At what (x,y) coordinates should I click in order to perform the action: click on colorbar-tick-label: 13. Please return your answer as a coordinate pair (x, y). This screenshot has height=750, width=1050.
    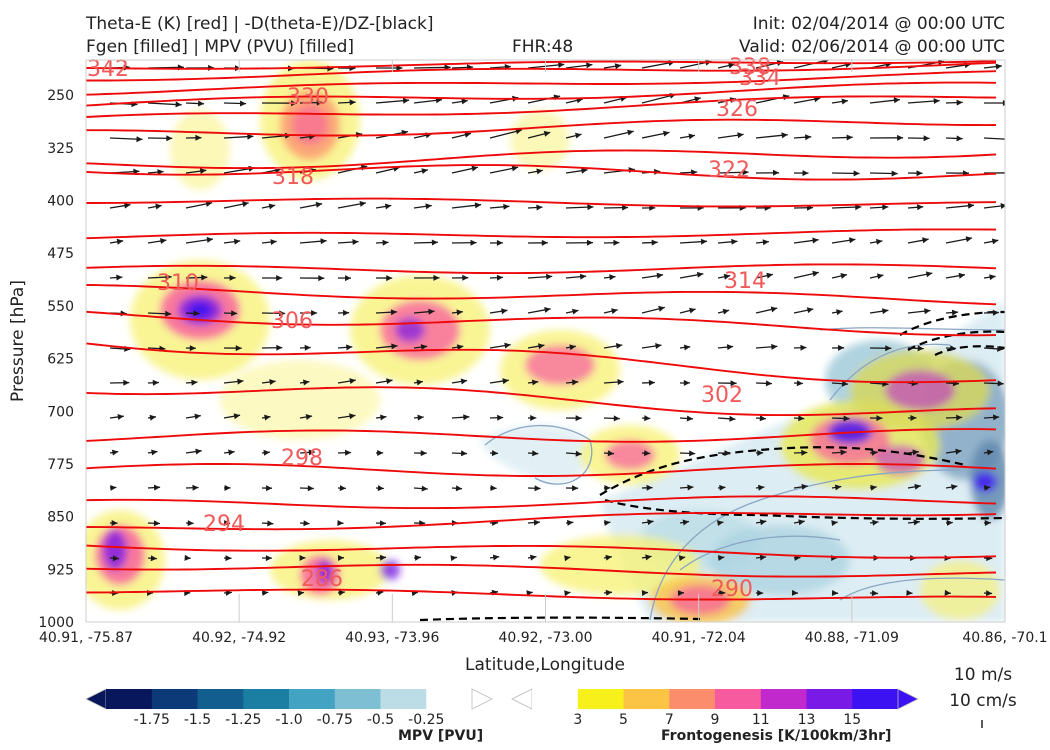
    Looking at the image, I should click on (807, 720).